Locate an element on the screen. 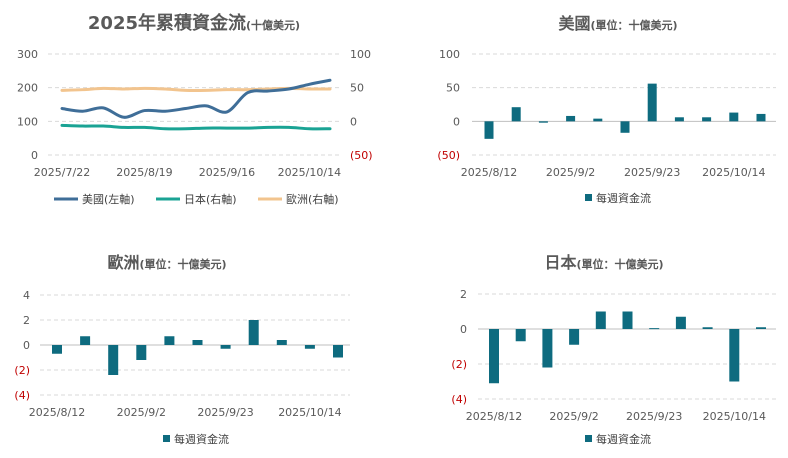  europe-y-tick-label: (2) is located at coordinates (22, 370).